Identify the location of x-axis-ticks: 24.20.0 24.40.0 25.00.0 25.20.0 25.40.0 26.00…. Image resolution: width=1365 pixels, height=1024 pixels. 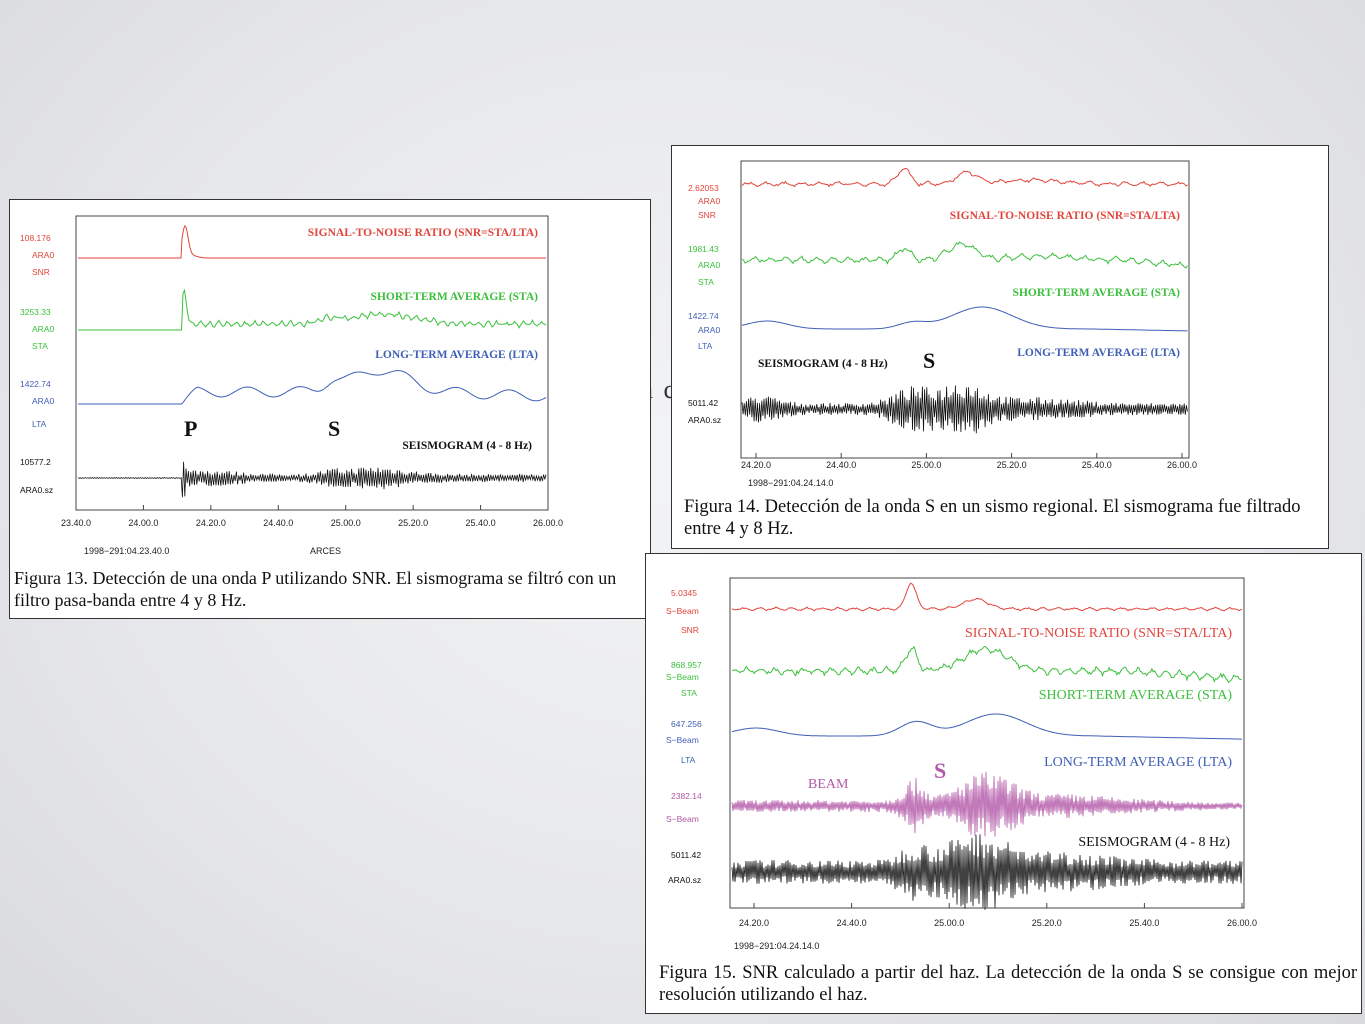
(998, 915).